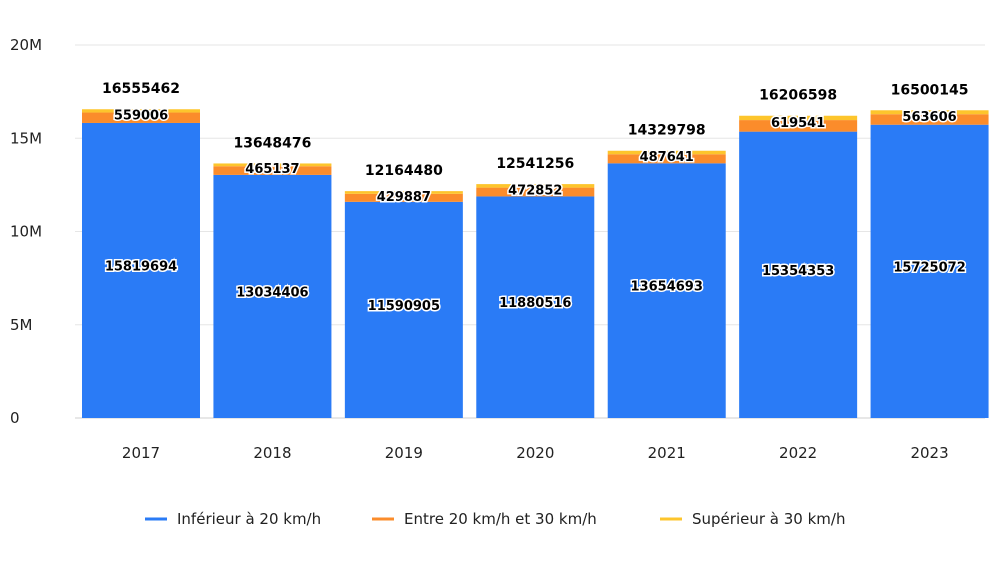  I want to click on data-label: 13034406, so click(272, 292).